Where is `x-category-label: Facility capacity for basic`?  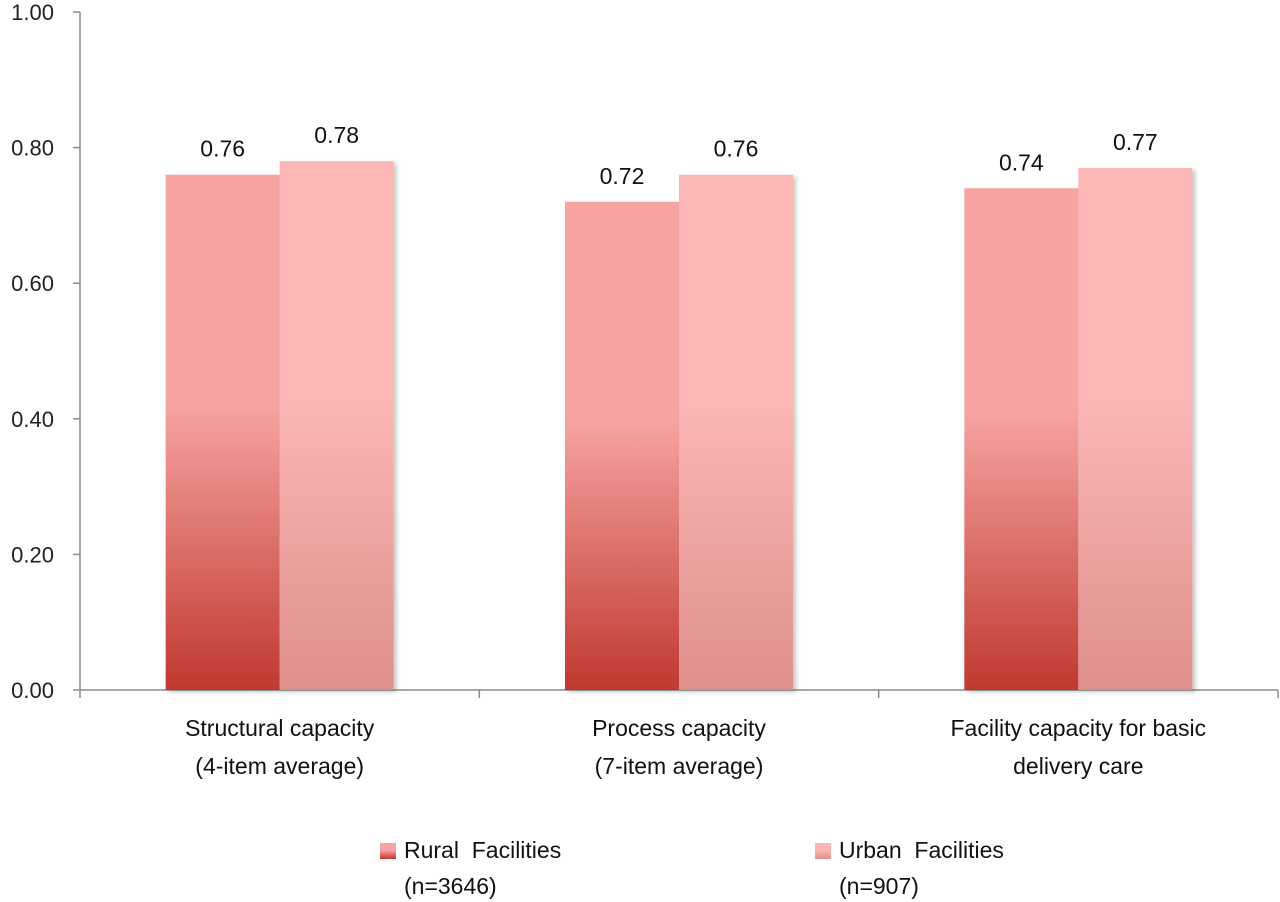
x-category-label: Facility capacity for basic is located at coordinates (1079, 728).